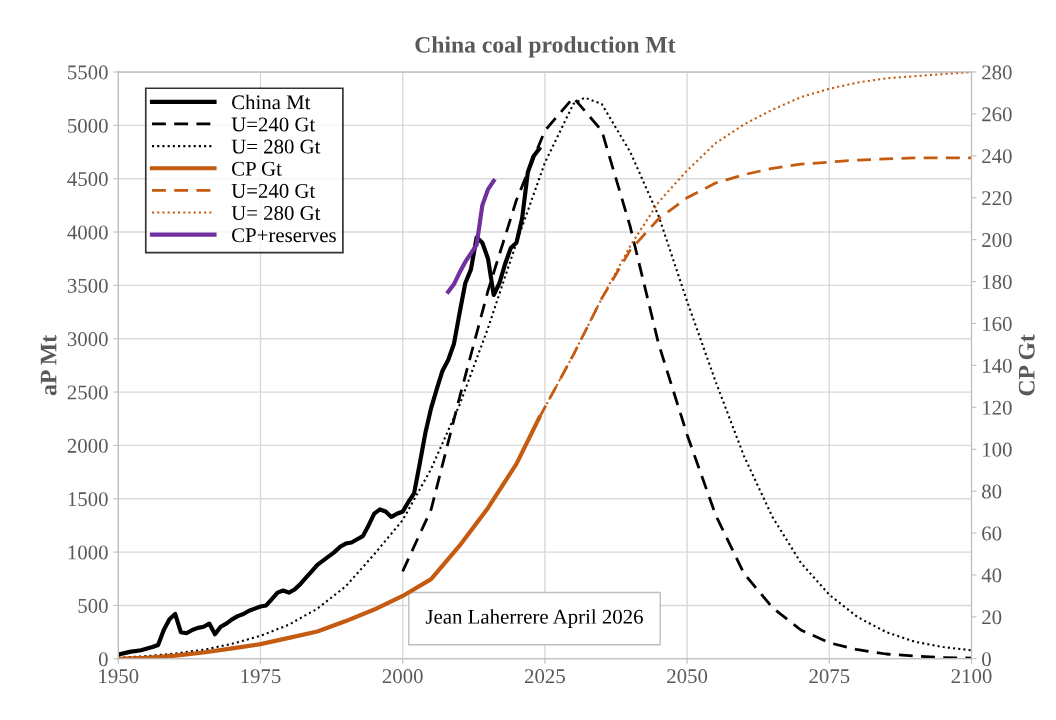 The height and width of the screenshot is (720, 1056). What do you see at coordinates (991, 575) in the screenshot?
I see `y2-tick-label: 40` at bounding box center [991, 575].